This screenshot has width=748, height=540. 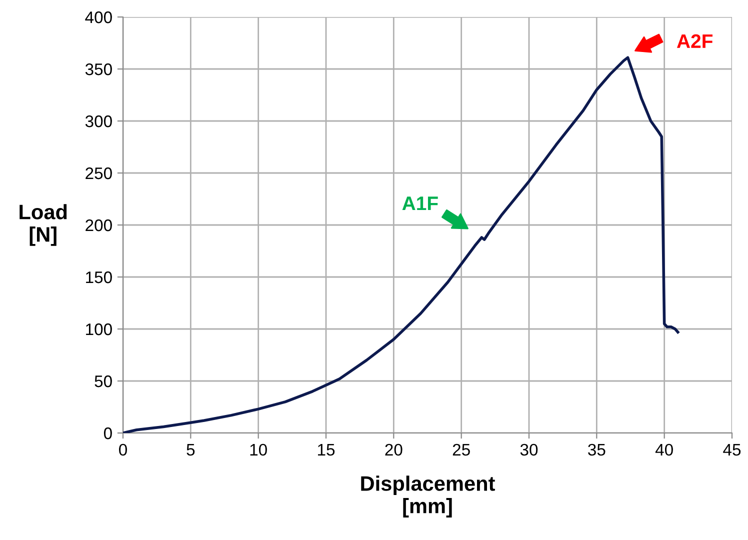 What do you see at coordinates (393, 450) in the screenshot?
I see `x-tick-label: 20` at bounding box center [393, 450].